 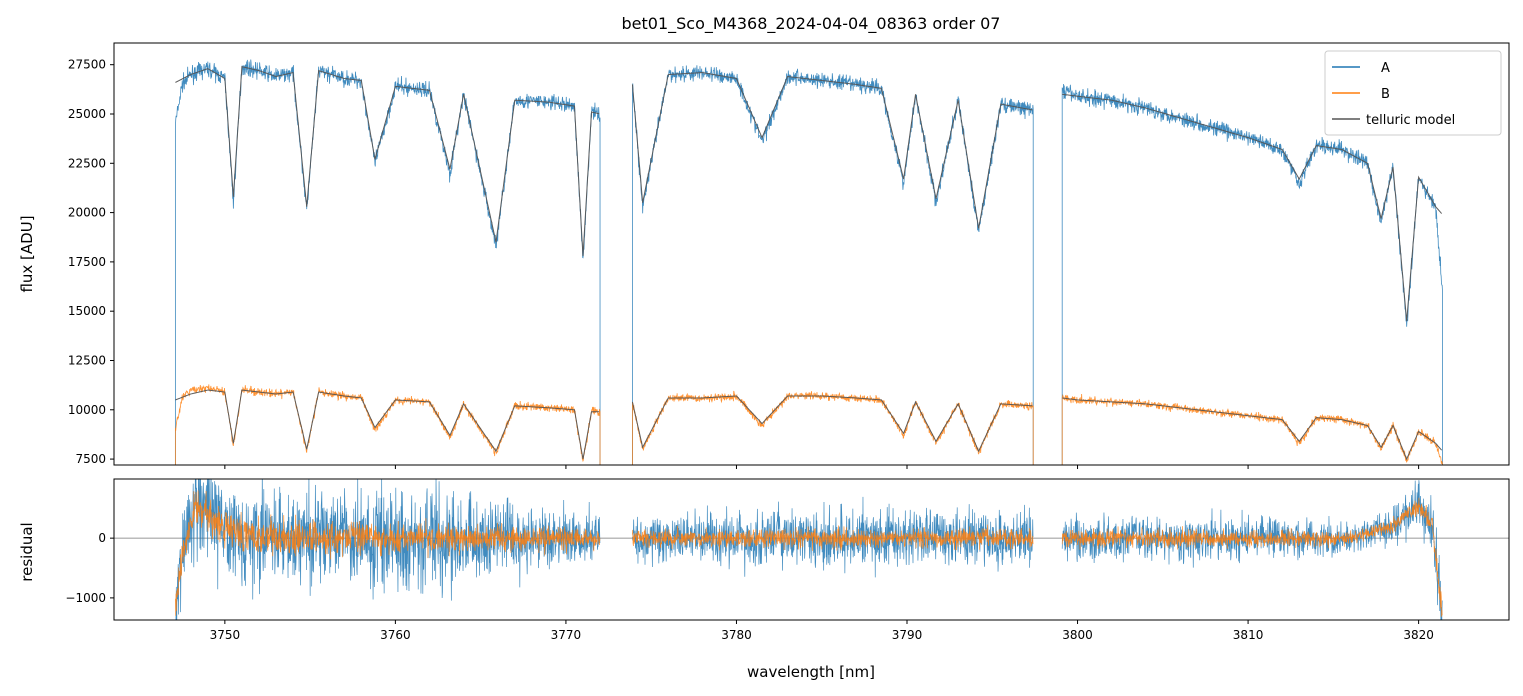 What do you see at coordinates (87, 114) in the screenshot?
I see `flux-y-tick-label-7: 25000` at bounding box center [87, 114].